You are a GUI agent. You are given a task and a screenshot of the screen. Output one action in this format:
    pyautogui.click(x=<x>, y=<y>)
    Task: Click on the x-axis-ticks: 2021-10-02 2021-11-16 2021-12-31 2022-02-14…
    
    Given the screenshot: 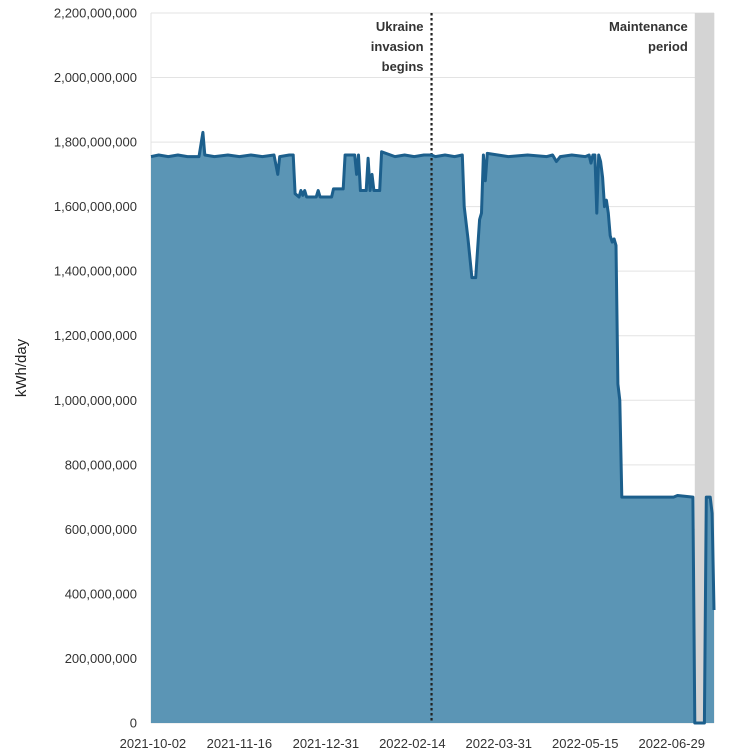 What is the action you would take?
    pyautogui.click(x=412, y=743)
    